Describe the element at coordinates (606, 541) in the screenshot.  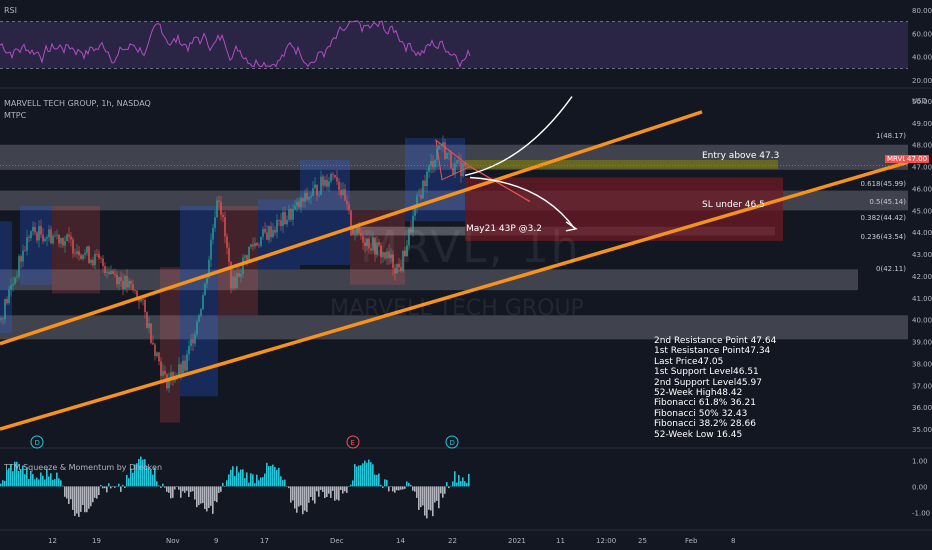
I see `x-tick-10: 12:00` at that location.